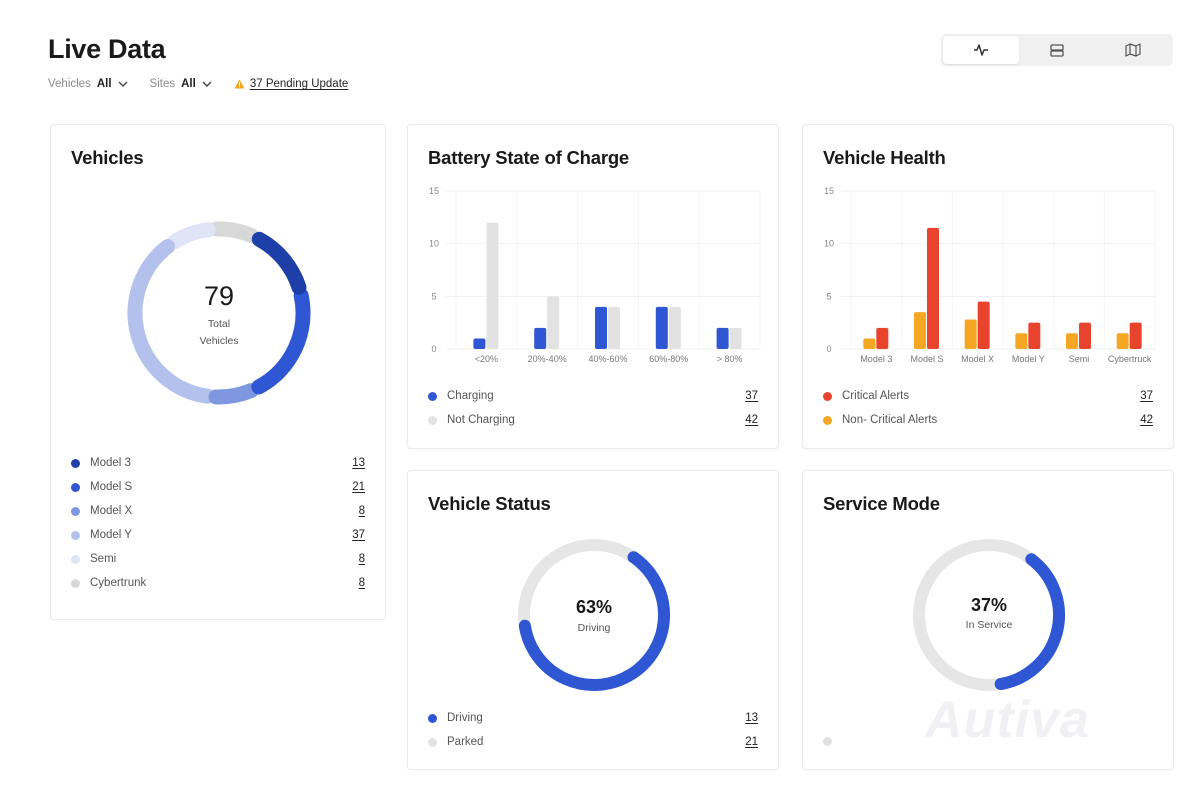 This screenshot has height=793, width=1200. I want to click on pending-update-link: 37 Pending Update, so click(291, 84).